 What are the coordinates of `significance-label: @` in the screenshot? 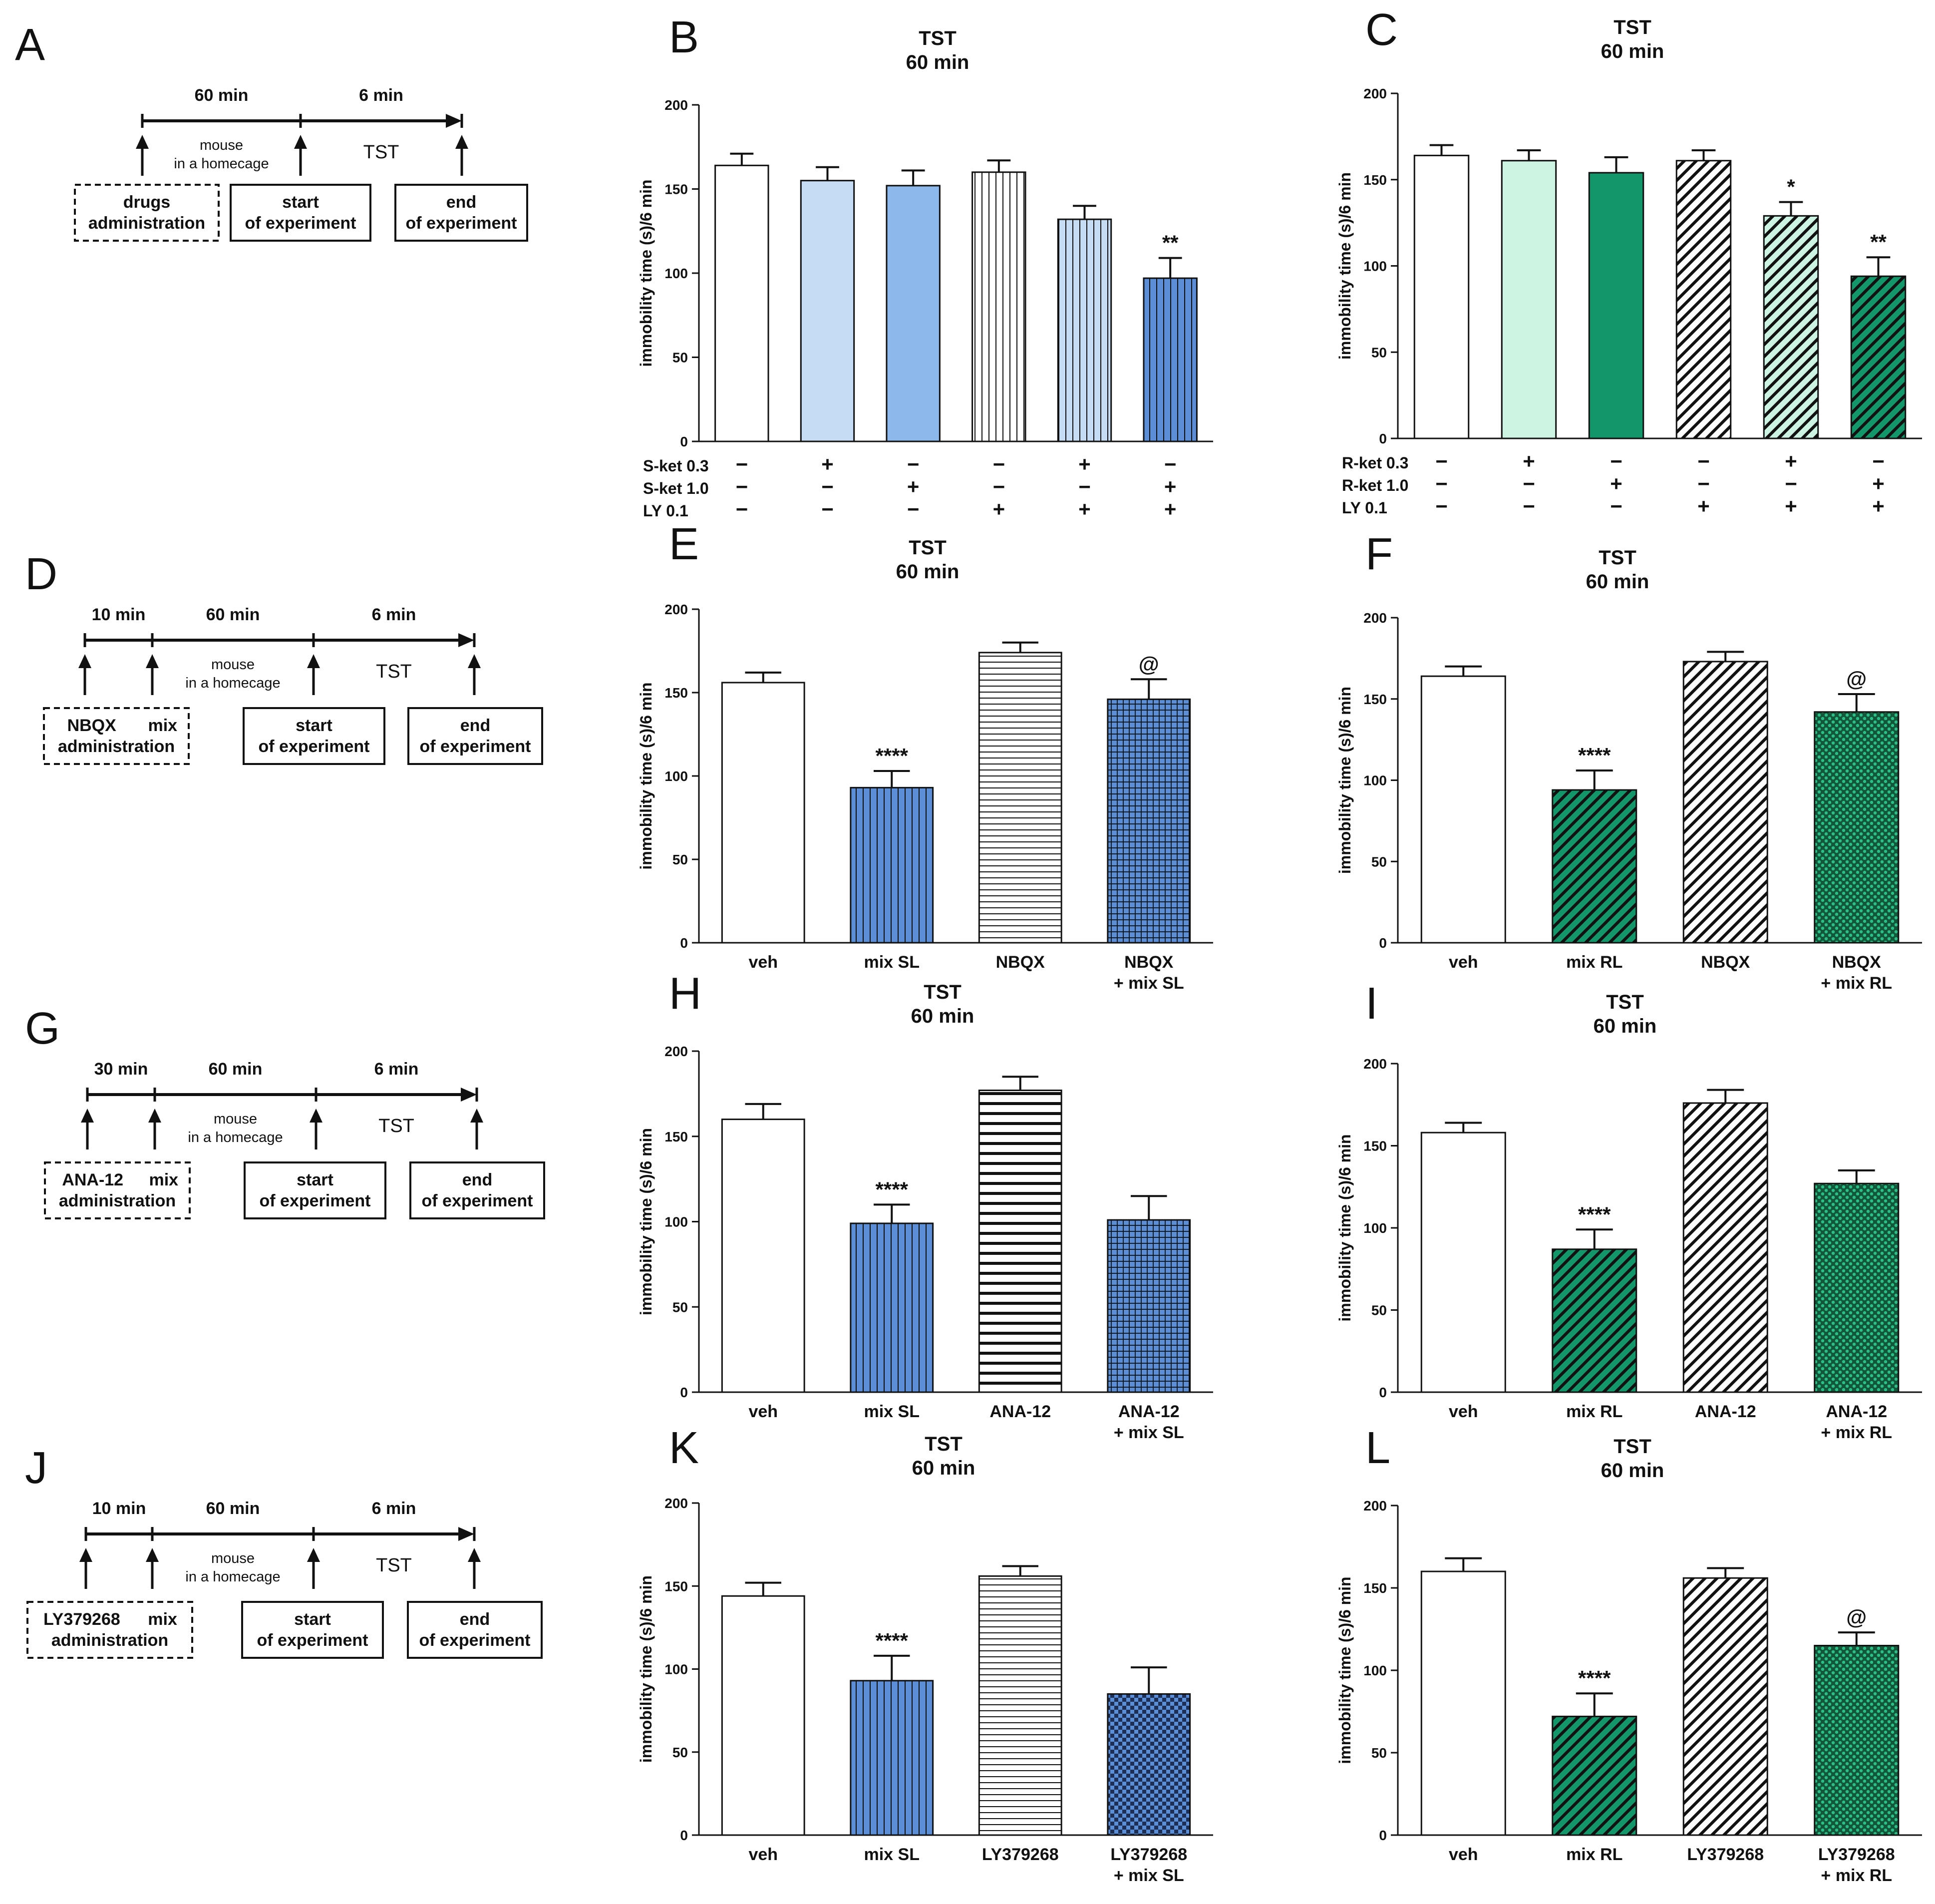 It's located at (1856, 1617).